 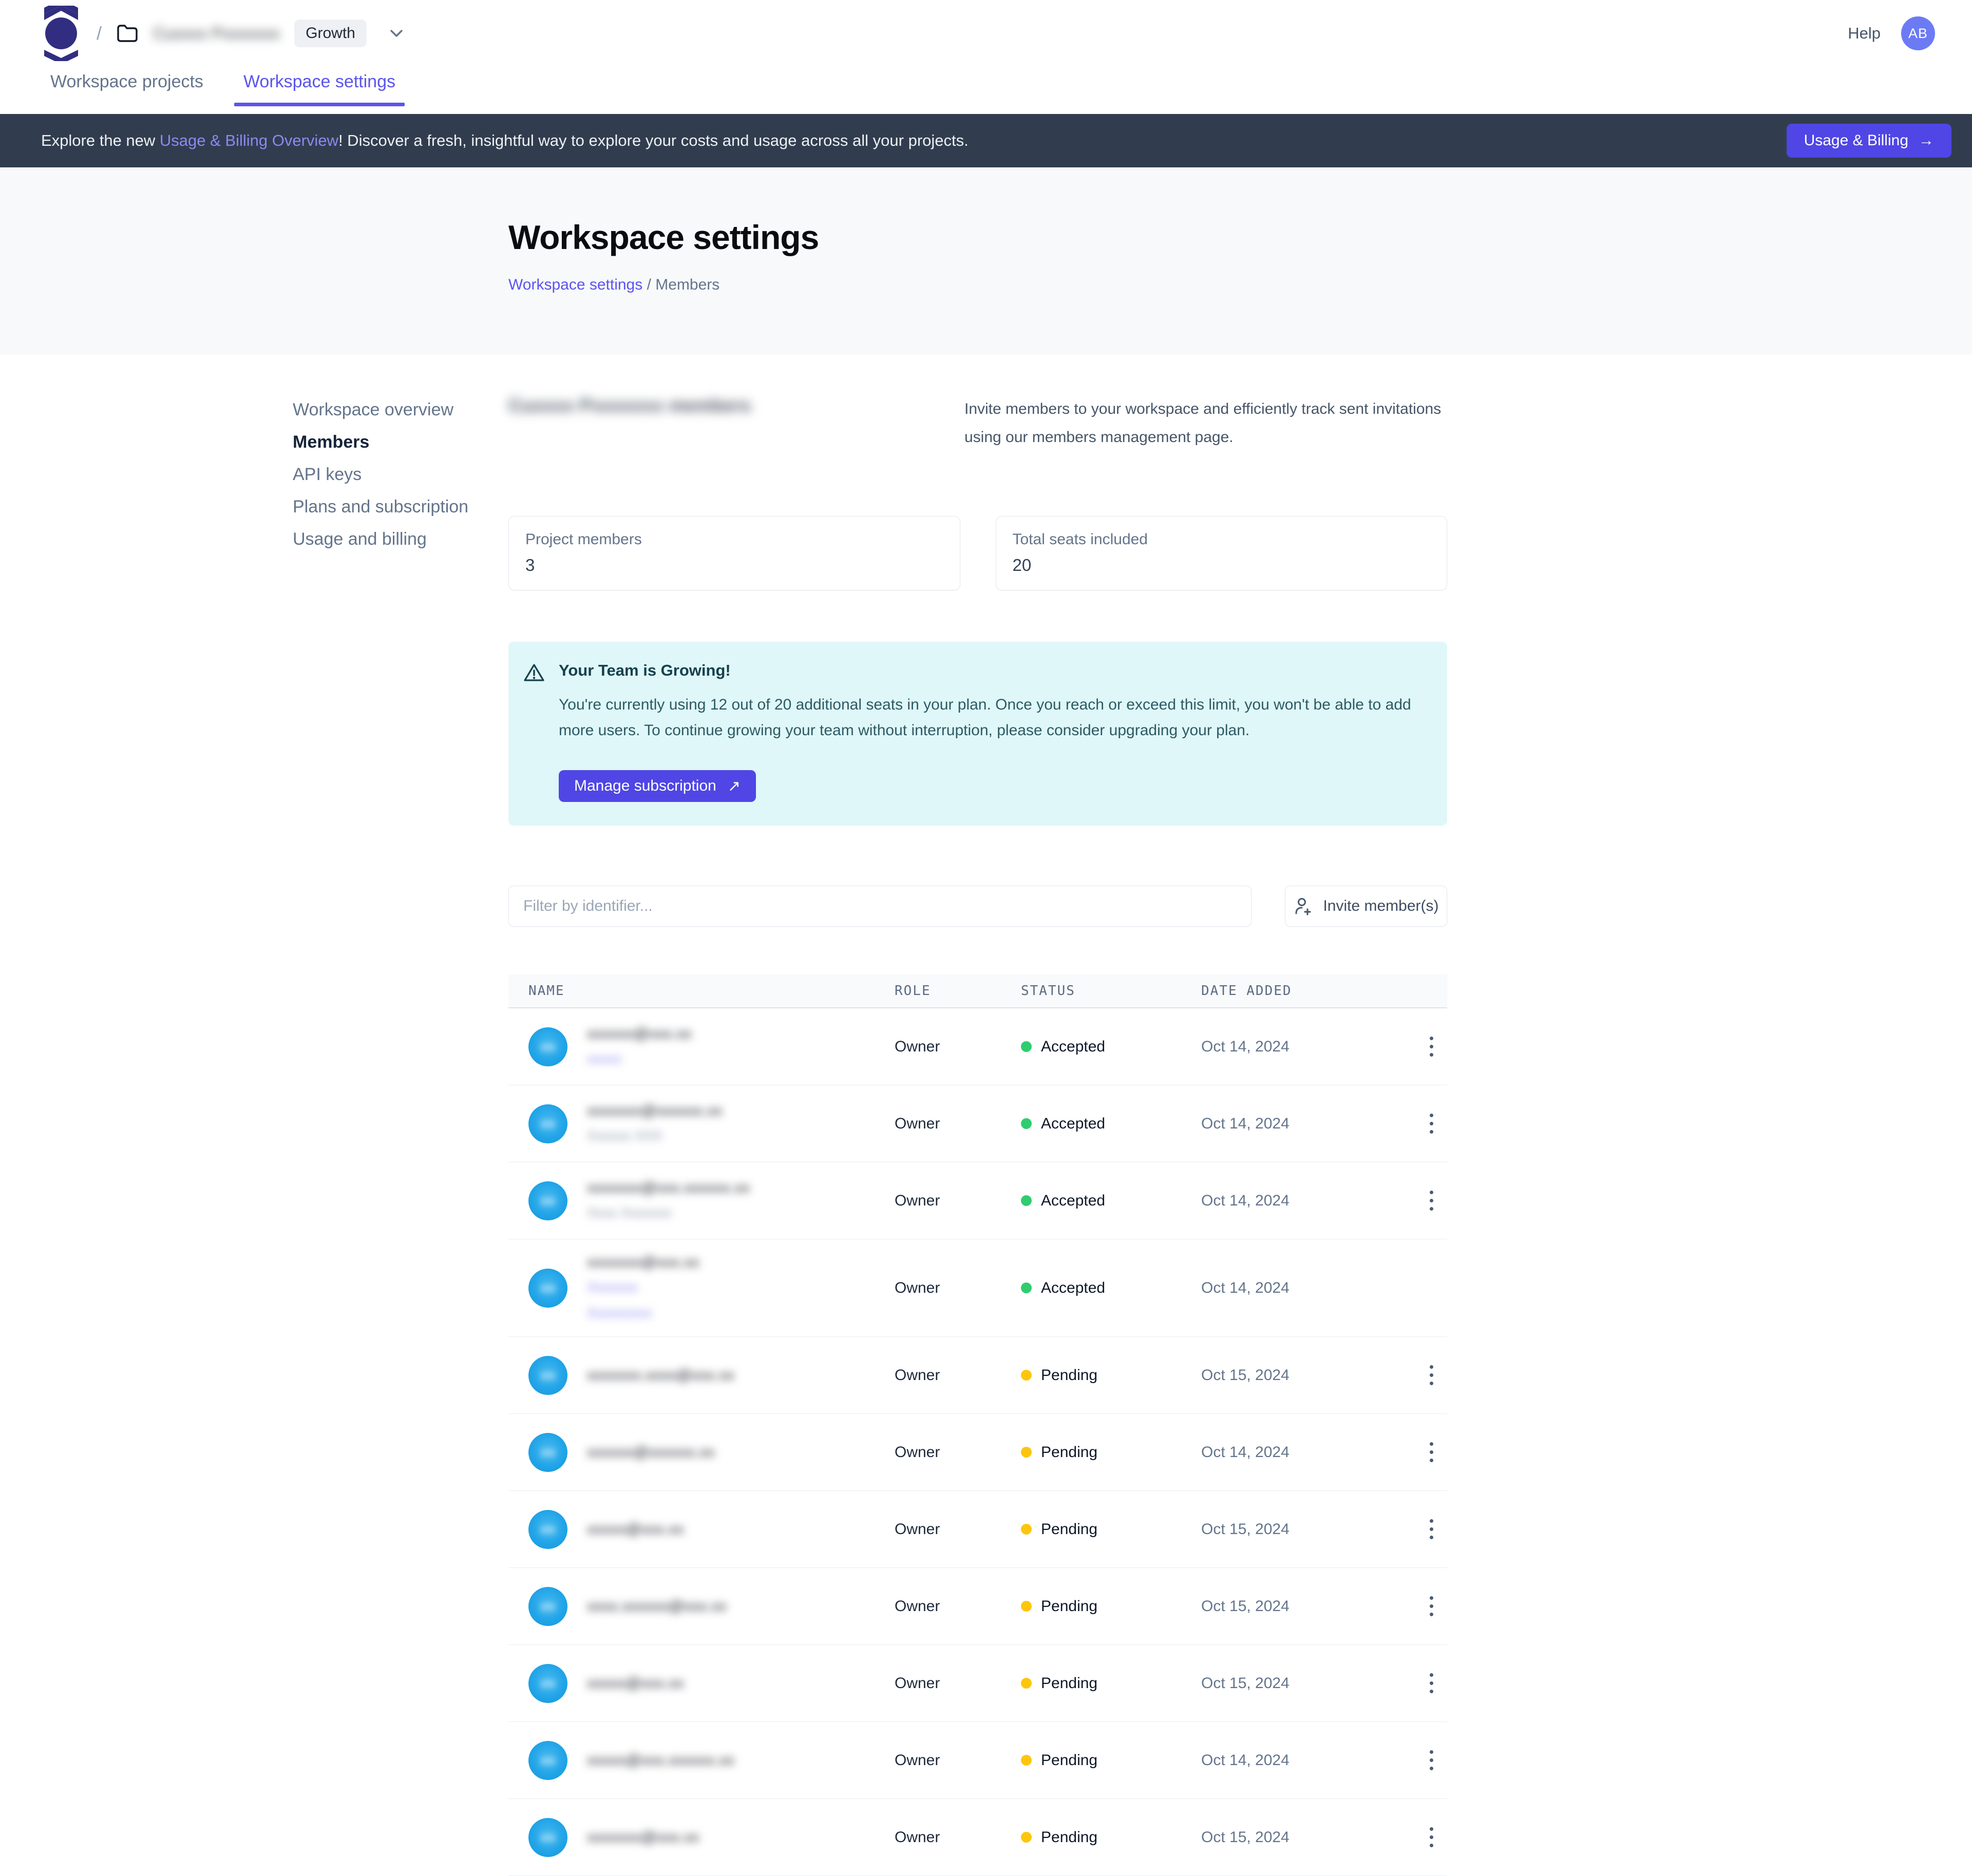 I want to click on members-table-header: NAME ROLE STATUS DATE ADDED, so click(x=977, y=991).